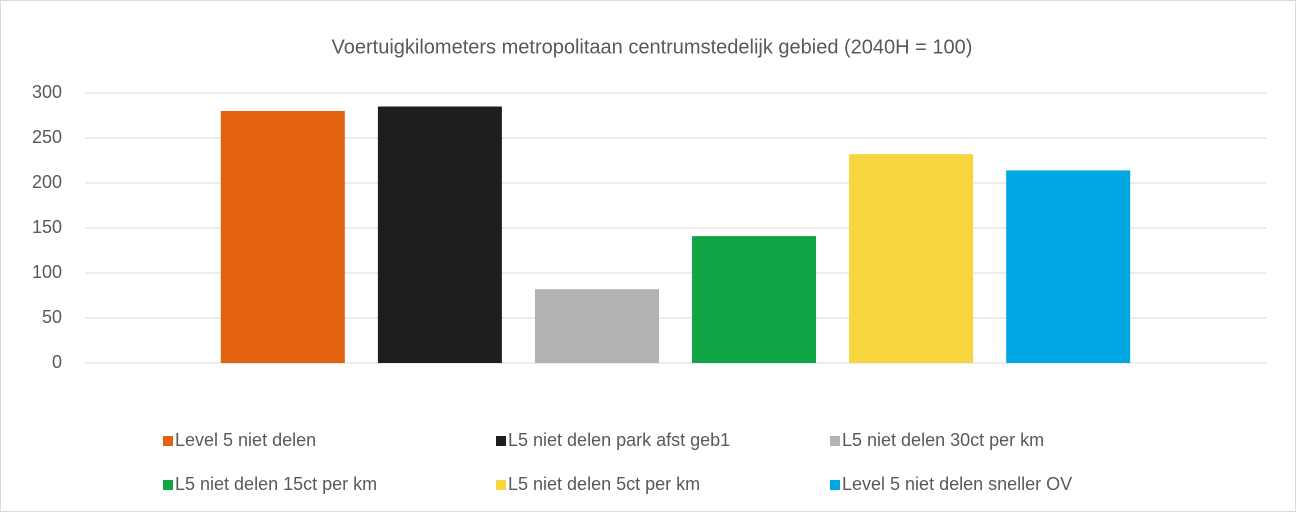 This screenshot has width=1296, height=512. Describe the element at coordinates (57, 362) in the screenshot. I see `y-tick-label: 0` at that location.